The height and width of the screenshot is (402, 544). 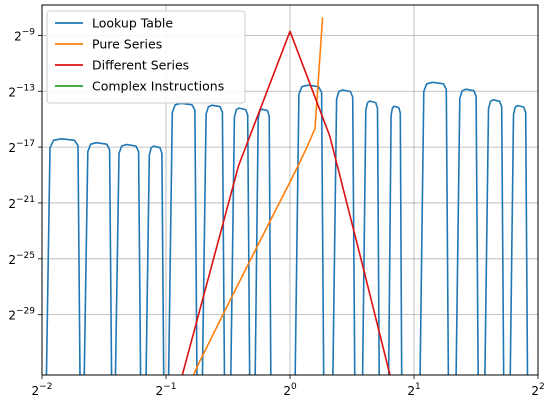 What do you see at coordinates (127, 44) in the screenshot?
I see `legend-label: Pure Series` at bounding box center [127, 44].